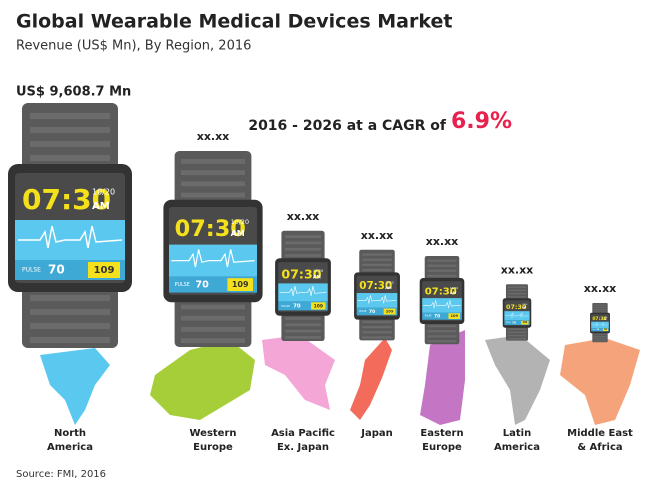 This screenshot has height=488, width=650. What do you see at coordinates (517, 433) in the screenshot?
I see `region-name: Latin` at bounding box center [517, 433].